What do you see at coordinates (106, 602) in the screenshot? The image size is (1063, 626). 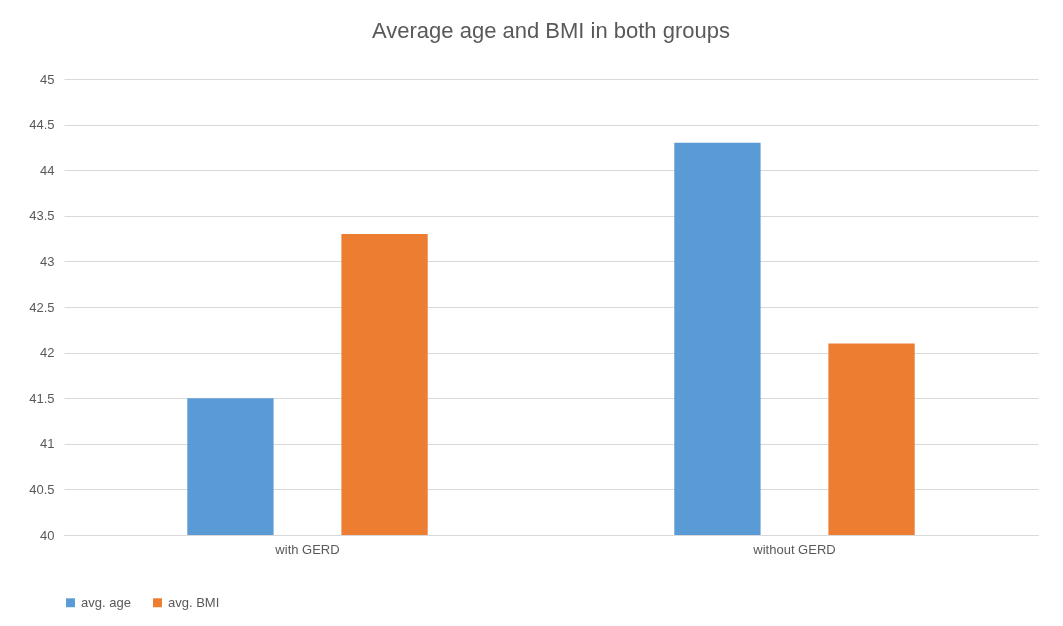 I see `legend-label: avg. age` at bounding box center [106, 602].